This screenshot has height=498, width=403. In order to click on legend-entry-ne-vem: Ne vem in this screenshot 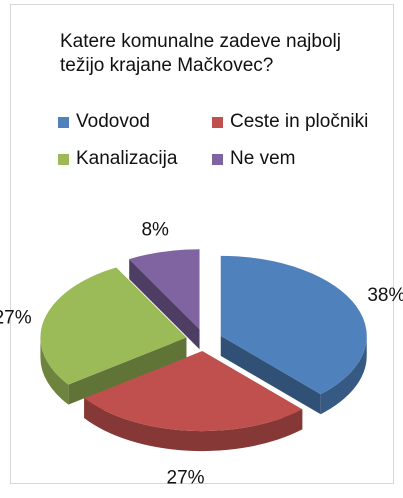, I will do `click(253, 159)`.